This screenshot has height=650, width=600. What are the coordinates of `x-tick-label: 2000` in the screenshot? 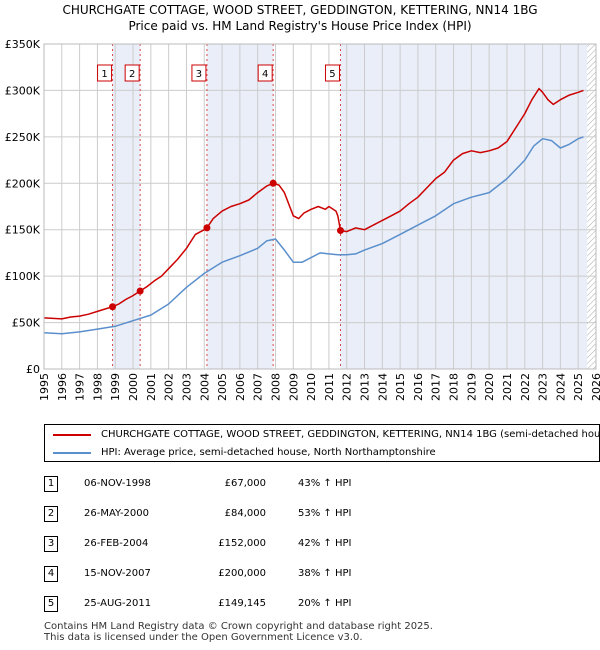 It's located at (133, 387).